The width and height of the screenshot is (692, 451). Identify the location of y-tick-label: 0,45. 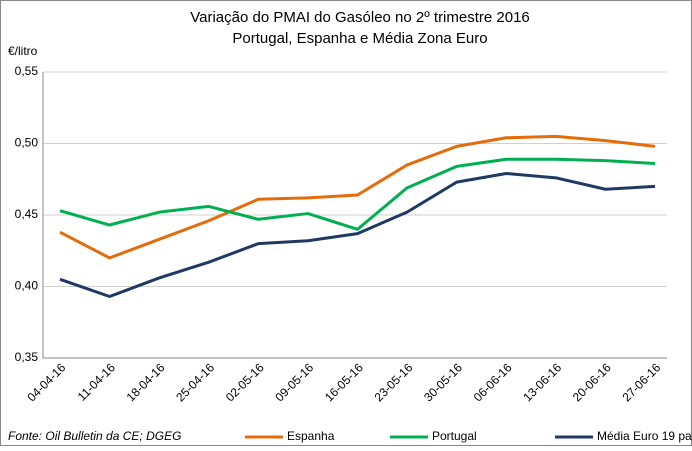
(27, 214).